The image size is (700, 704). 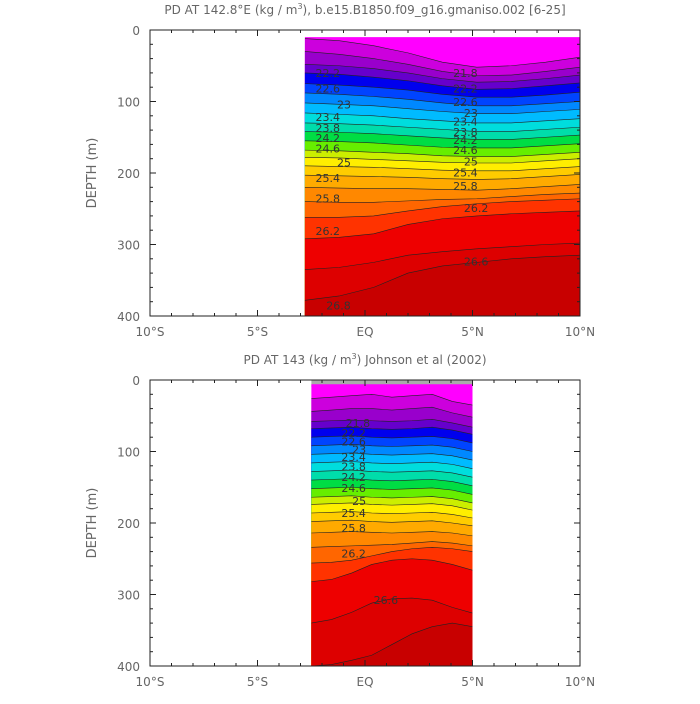 What do you see at coordinates (128, 174) in the screenshot?
I see `y-tick-label: 200` at bounding box center [128, 174].